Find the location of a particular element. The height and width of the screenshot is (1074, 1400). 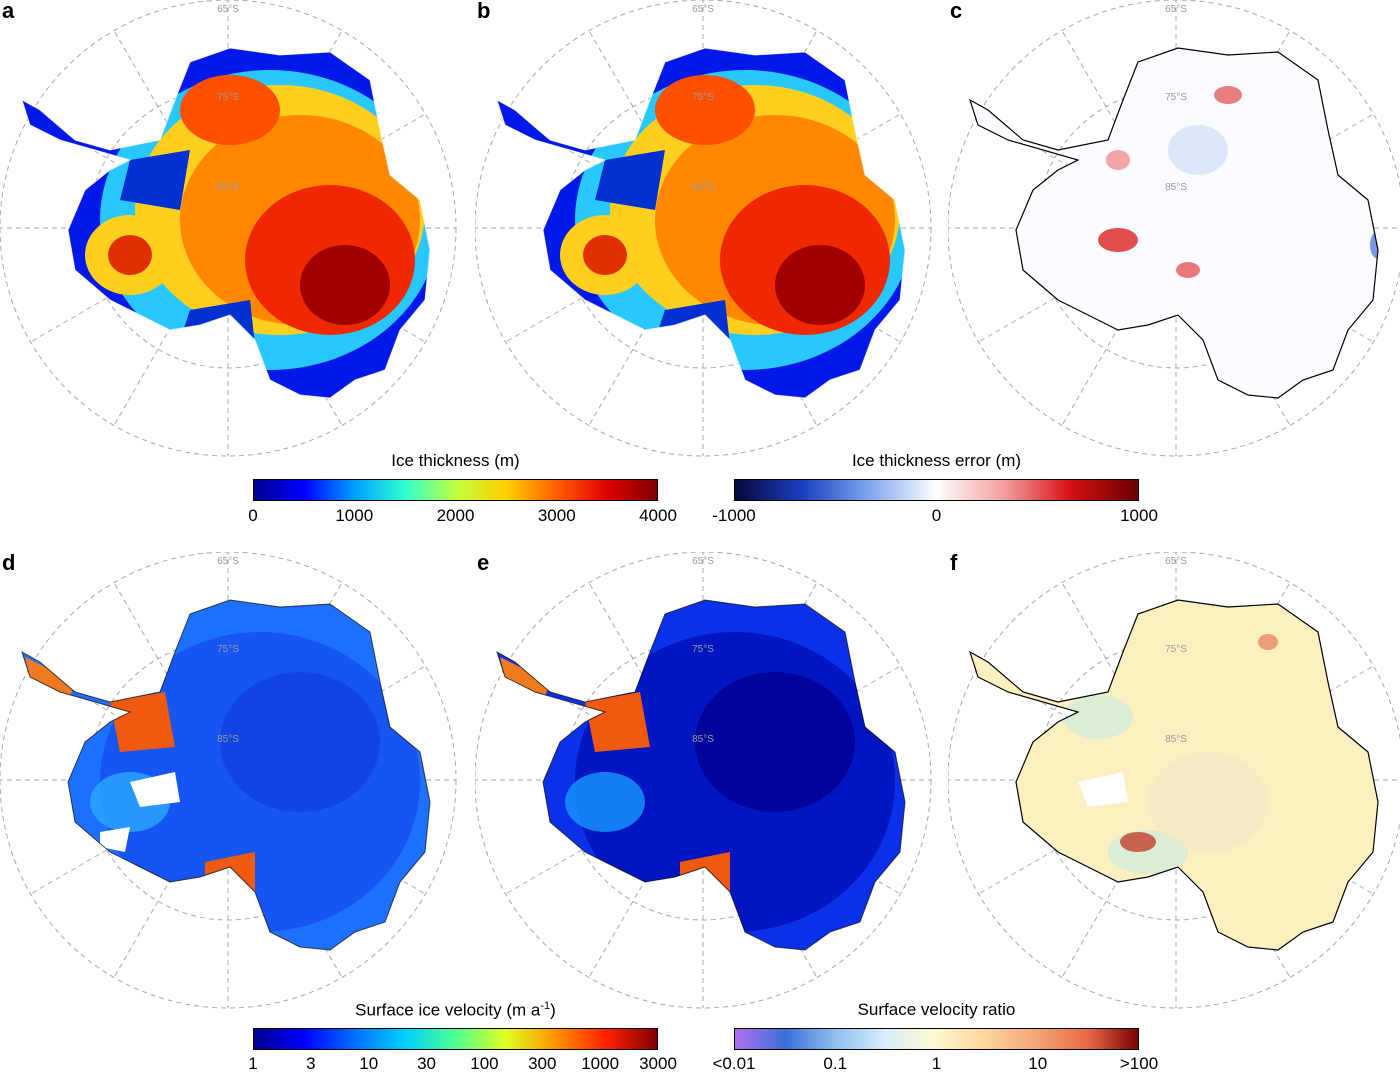

colorbar-velocity-tick: 1000 is located at coordinates (600, 1063).